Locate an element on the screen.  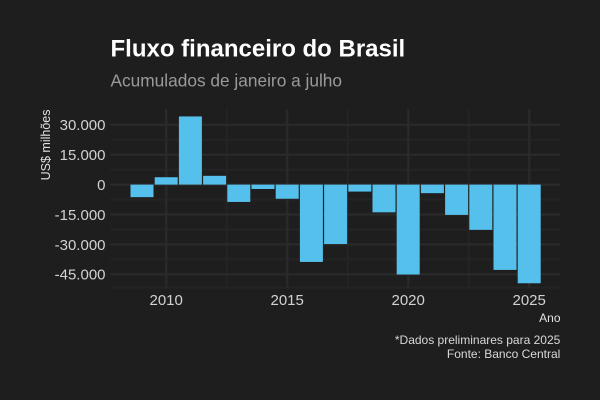
svg-text: Ano is located at coordinates (550, 318).